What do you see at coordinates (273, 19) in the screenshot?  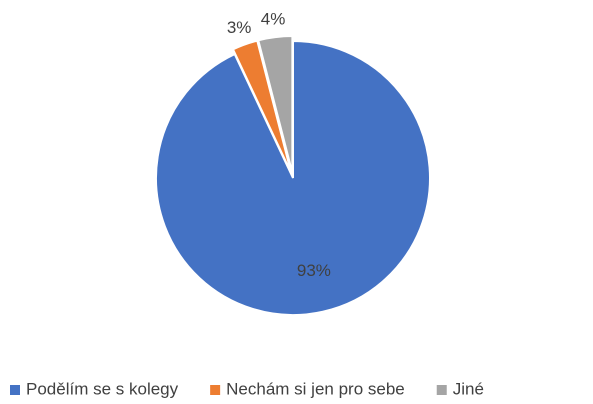 I see `data-label: 4%` at bounding box center [273, 19].